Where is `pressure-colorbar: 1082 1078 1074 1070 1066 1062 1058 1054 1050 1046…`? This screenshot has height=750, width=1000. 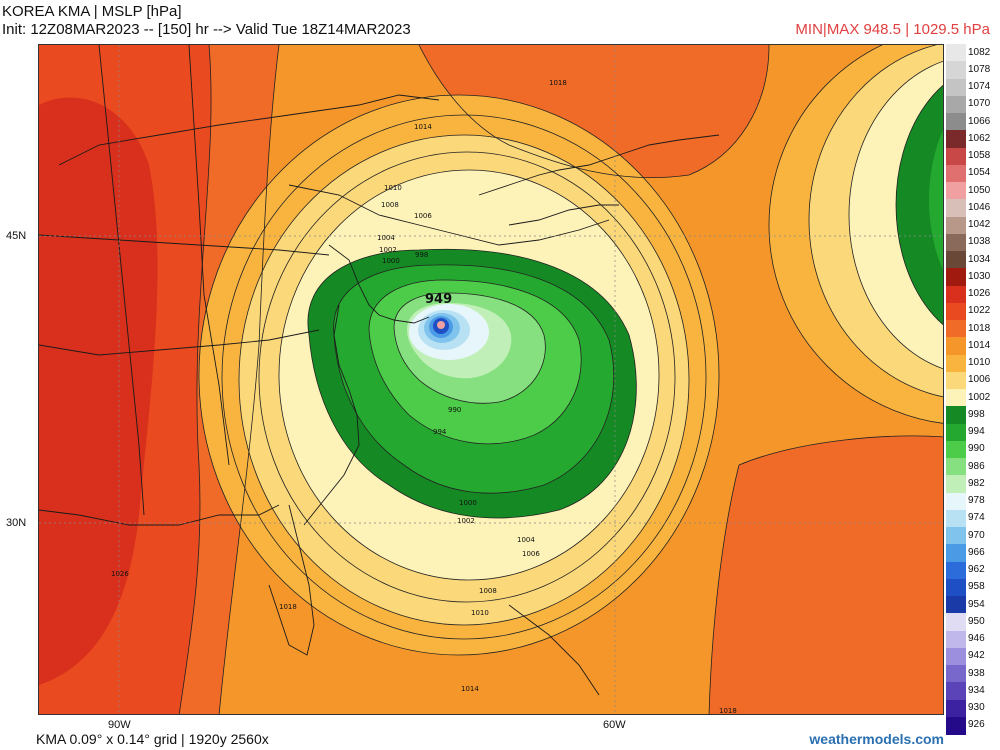
pressure-colorbar: 1082 1078 1074 1070 1066 1062 1058 1054 1050 1046… is located at coordinates (968, 389).